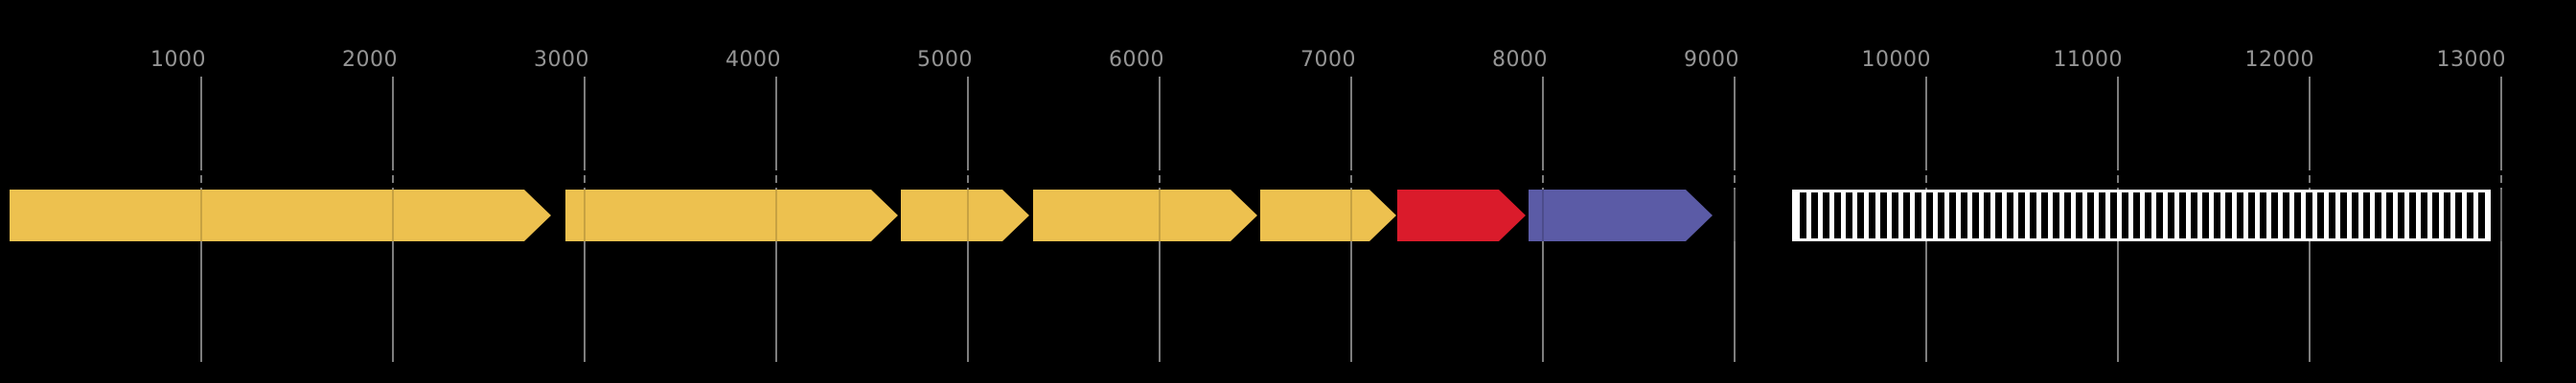  Describe the element at coordinates (178, 60) in the screenshot. I see `axis-tick-label: 1000` at that location.